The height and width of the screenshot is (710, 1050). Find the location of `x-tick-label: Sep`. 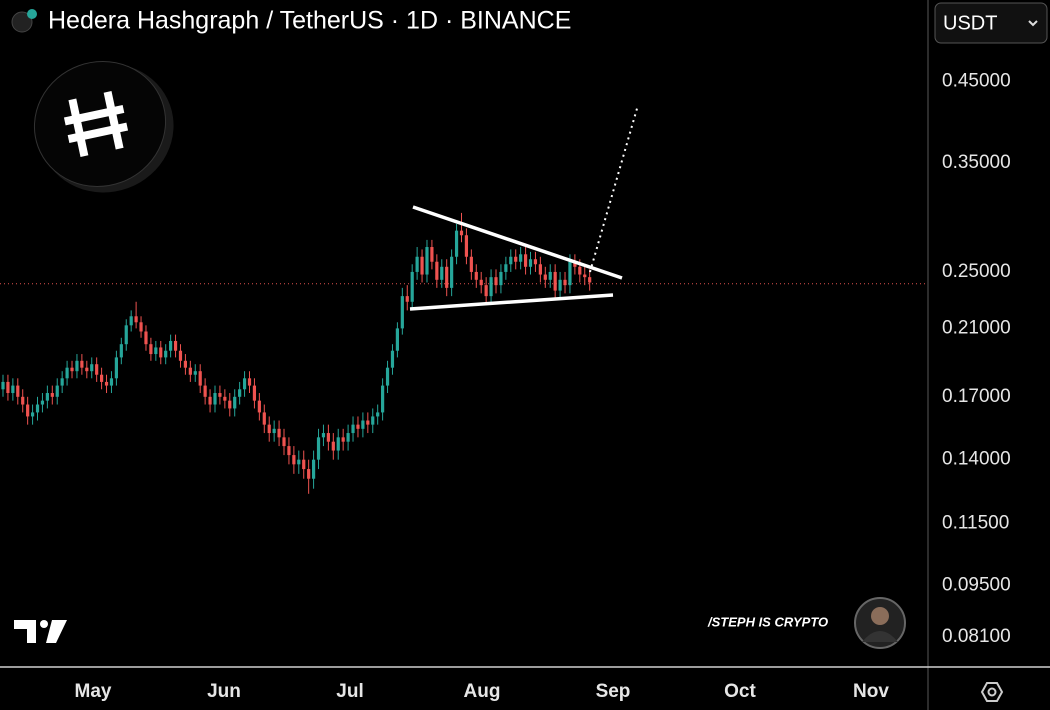

x-tick-label: Sep is located at coordinates (613, 691).